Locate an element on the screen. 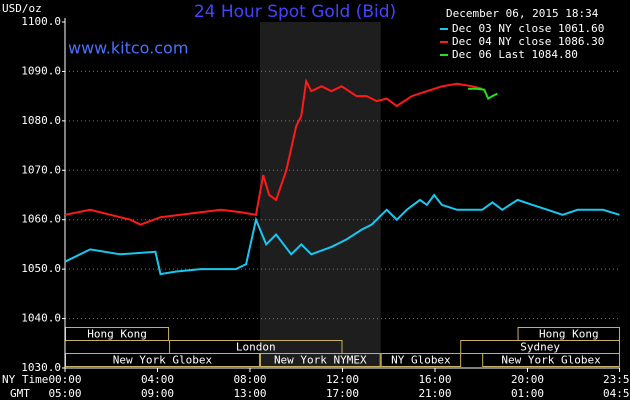 The width and height of the screenshot is (630, 400). site-label: www.kitco.com is located at coordinates (128, 48).